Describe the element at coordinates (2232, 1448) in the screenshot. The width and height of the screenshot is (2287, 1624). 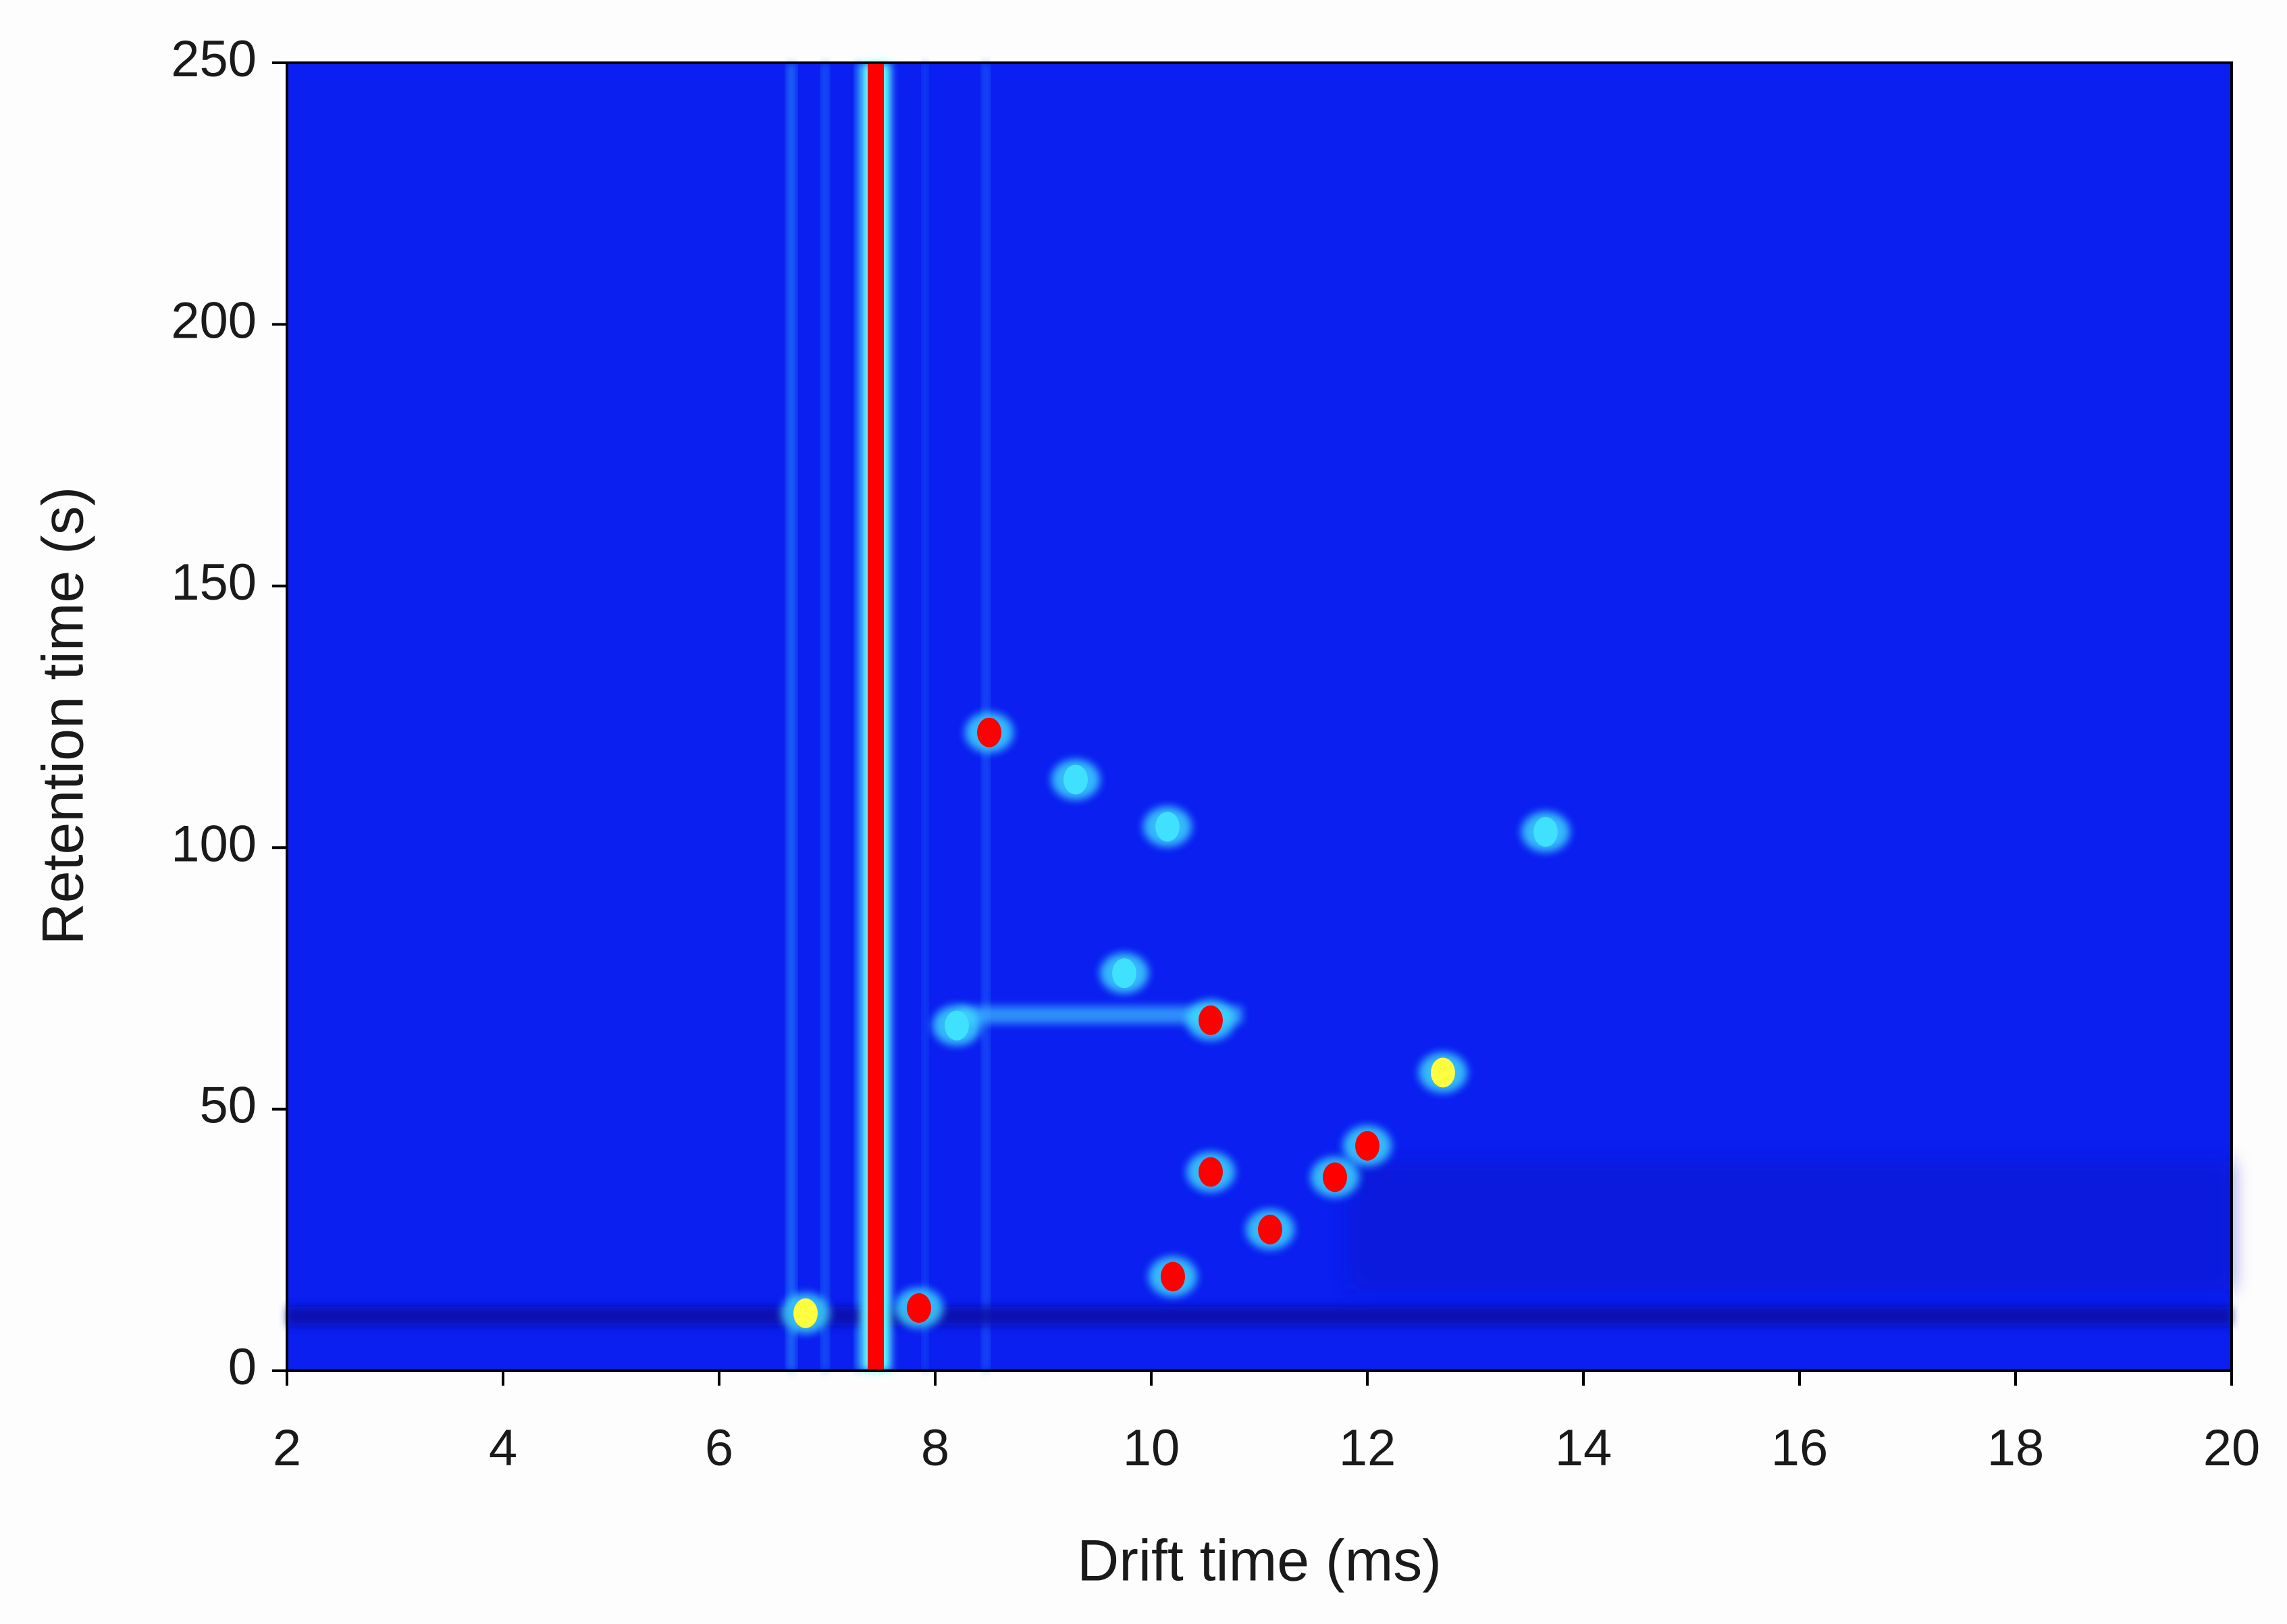
I see `x-tick-label: 20` at that location.